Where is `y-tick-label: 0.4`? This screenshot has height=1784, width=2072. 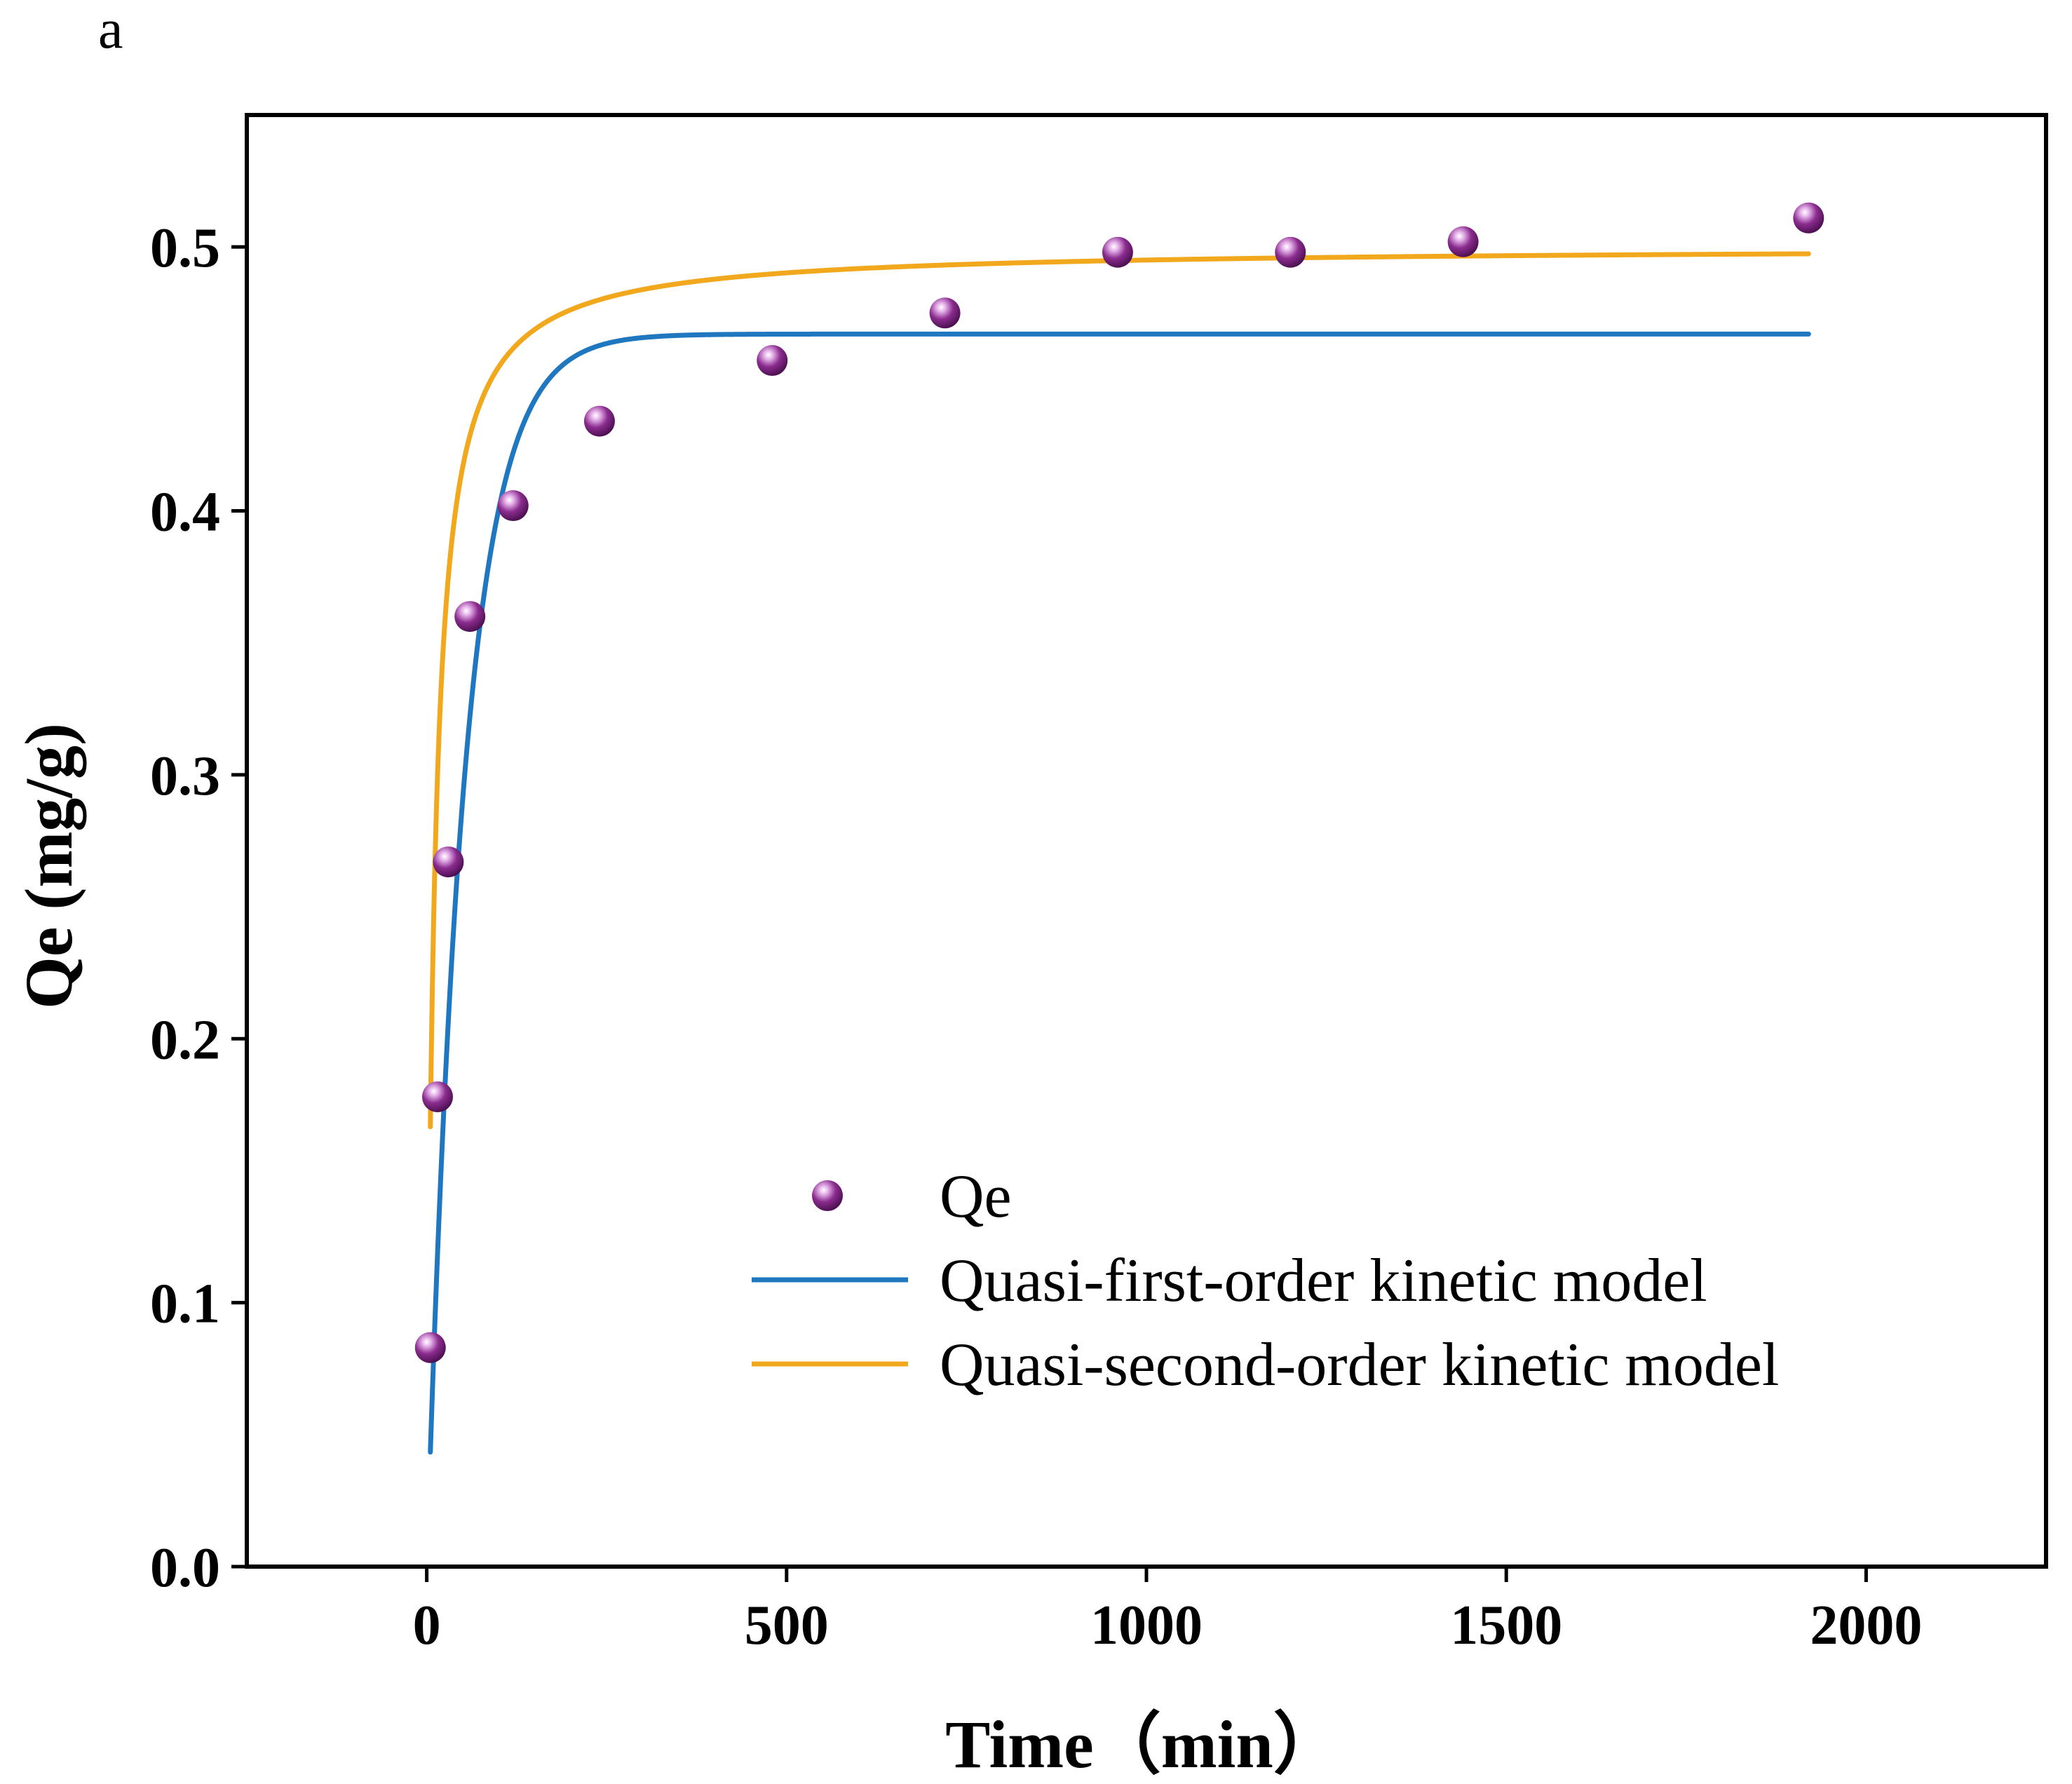 y-tick-label: 0.4 is located at coordinates (185, 512).